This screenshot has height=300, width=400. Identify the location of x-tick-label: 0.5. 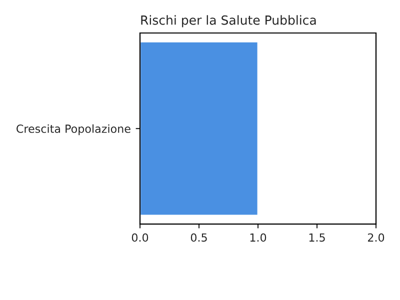
(198, 237).